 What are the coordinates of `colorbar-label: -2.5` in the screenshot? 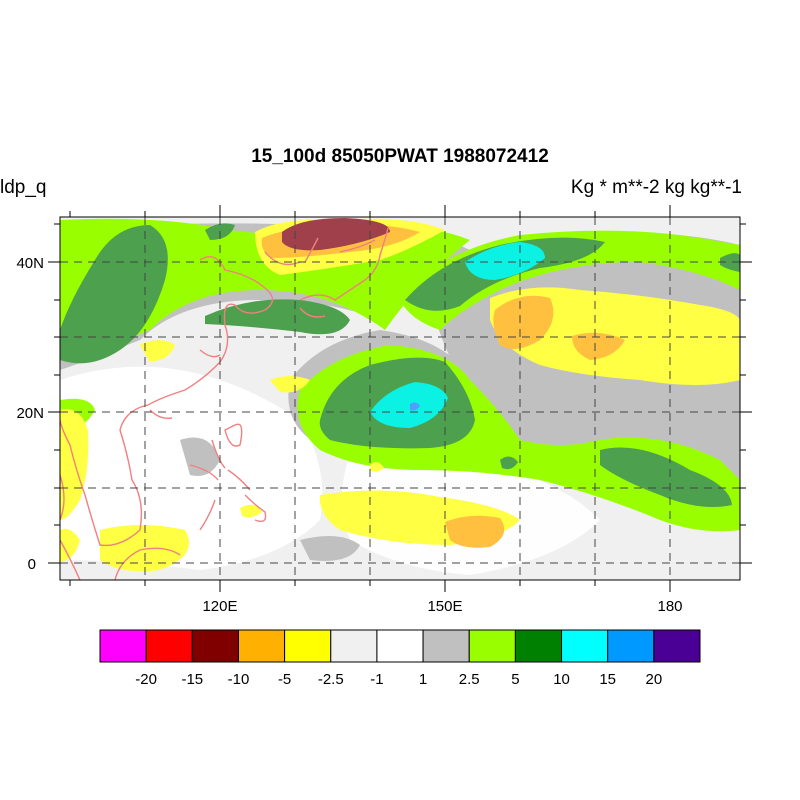 It's located at (331, 679).